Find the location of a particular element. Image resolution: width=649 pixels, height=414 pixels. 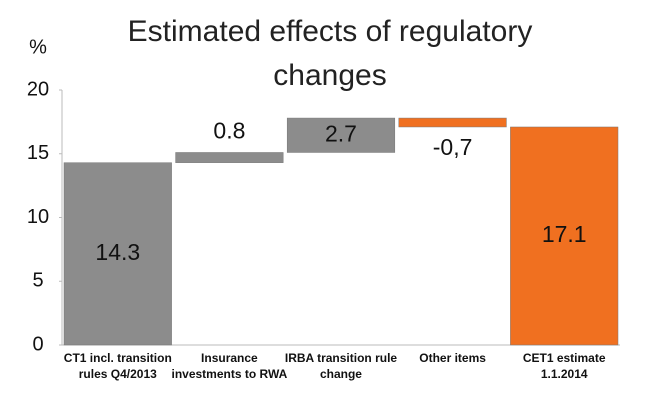

value-label: 14.3 is located at coordinates (117, 252).